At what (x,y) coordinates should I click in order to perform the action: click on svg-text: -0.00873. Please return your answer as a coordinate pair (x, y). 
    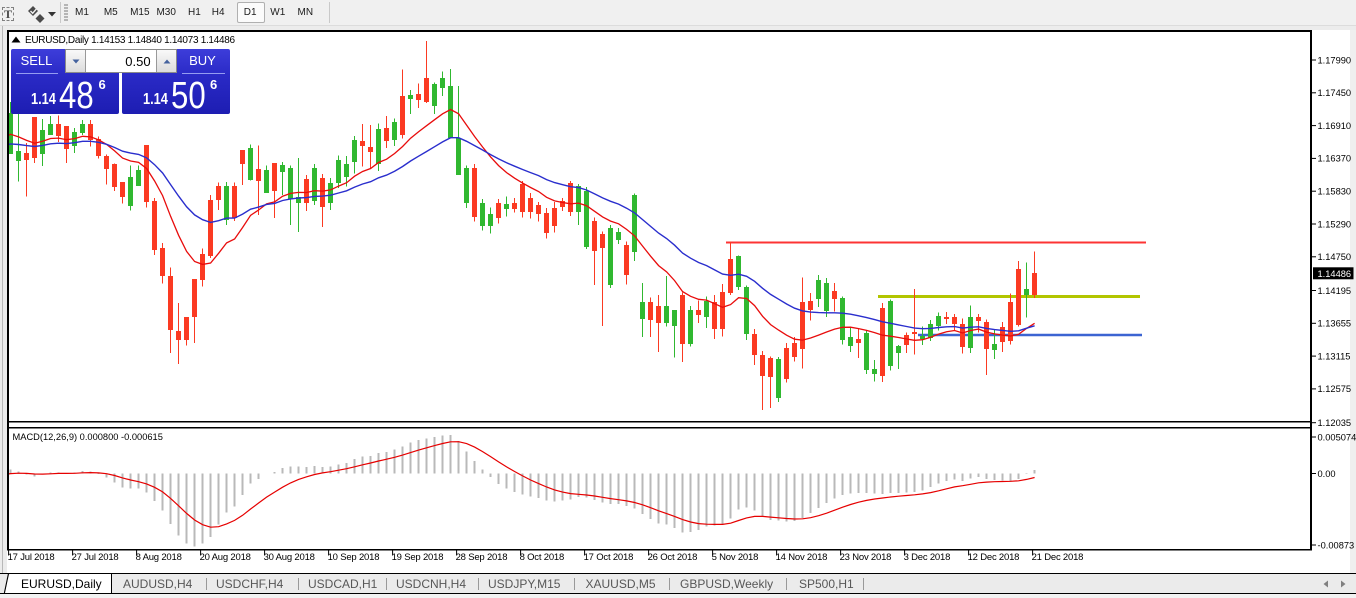
    Looking at the image, I should click on (1336, 545).